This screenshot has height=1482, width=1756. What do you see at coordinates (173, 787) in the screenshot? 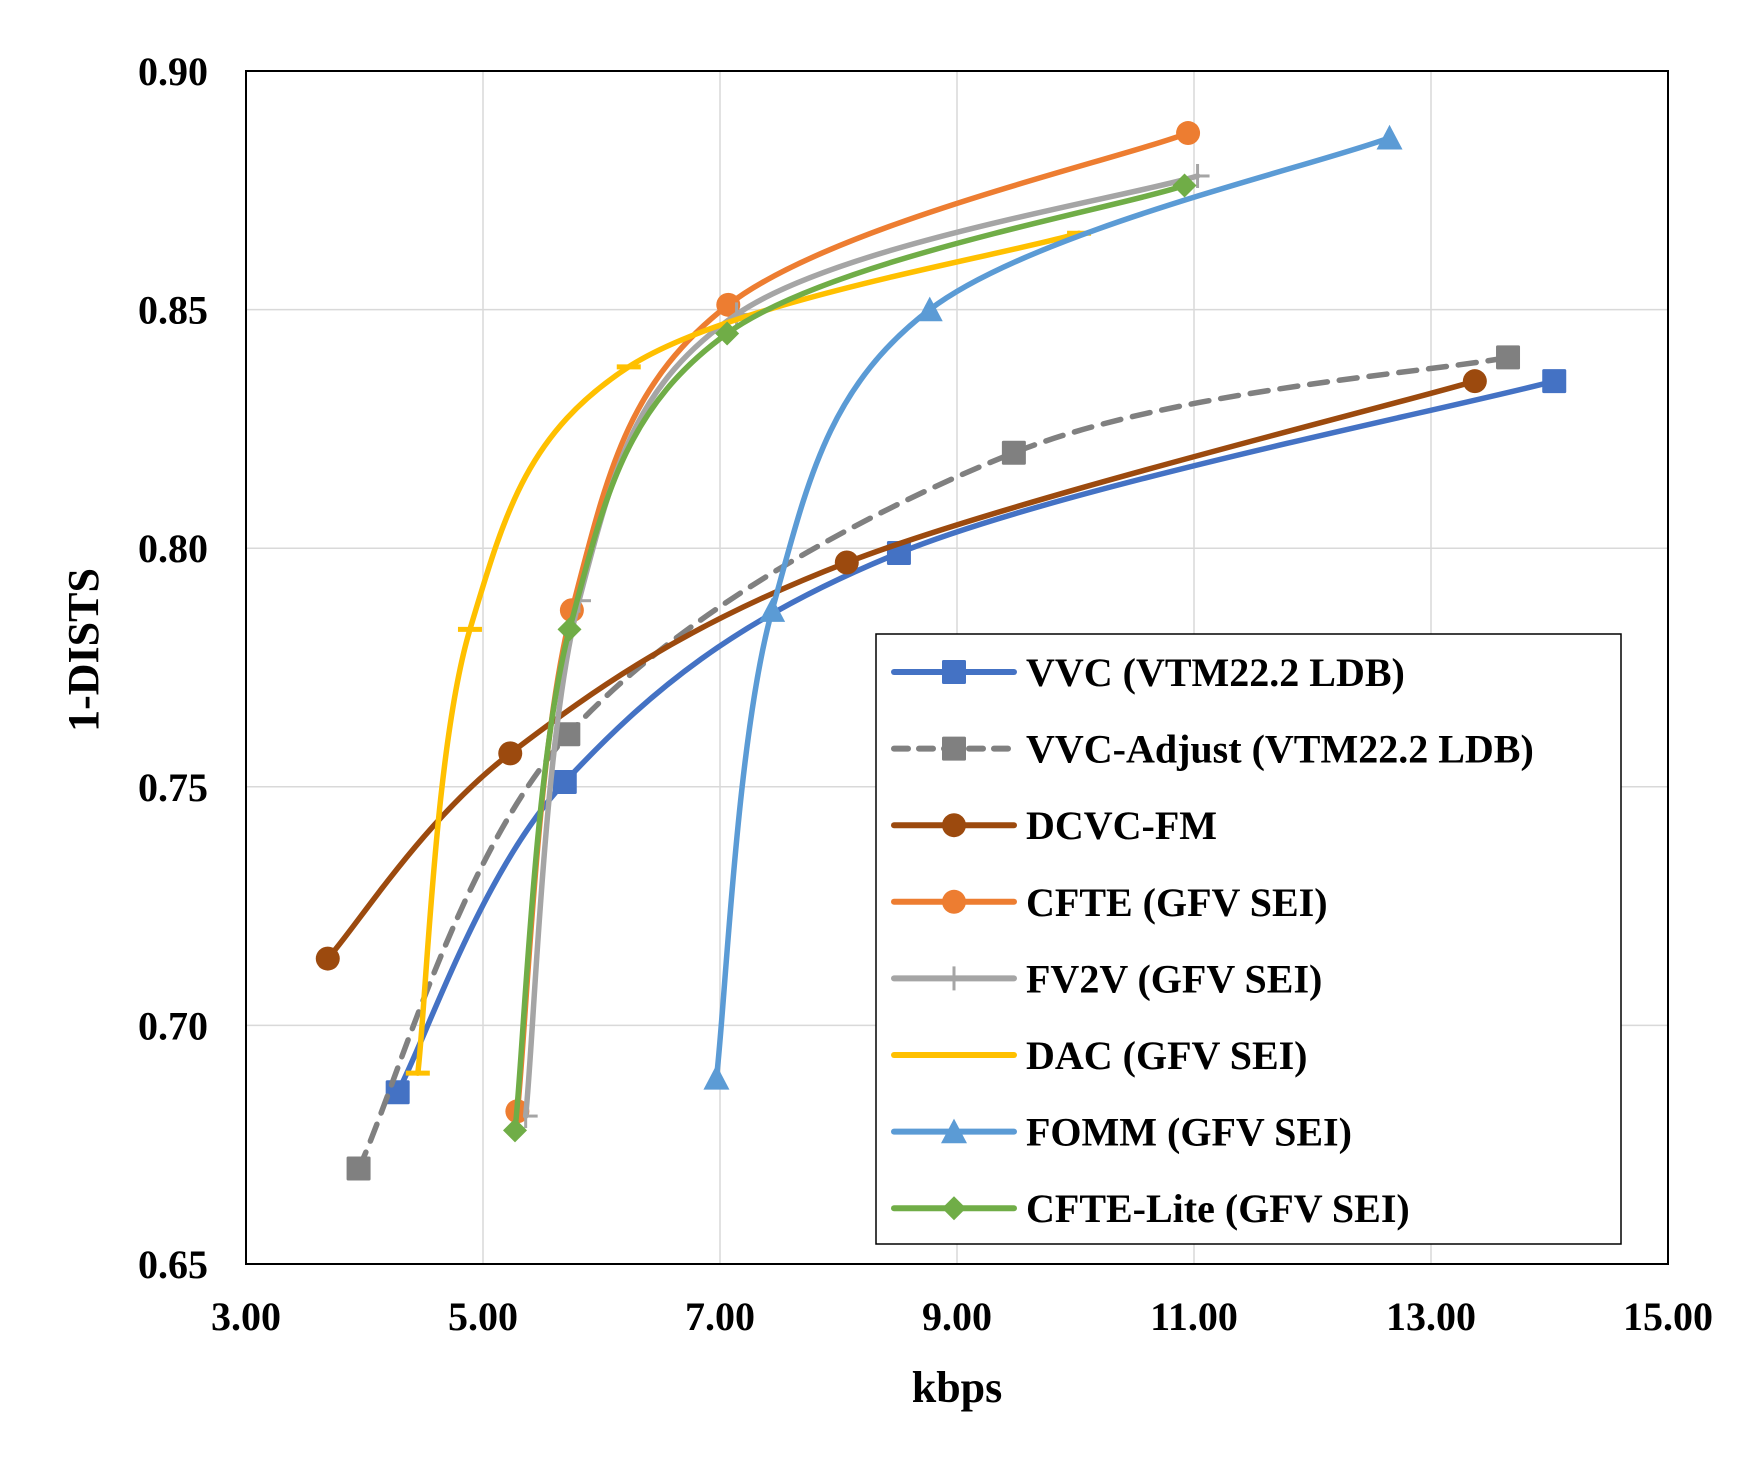
I see `y-tick-label: 0.75` at bounding box center [173, 787].